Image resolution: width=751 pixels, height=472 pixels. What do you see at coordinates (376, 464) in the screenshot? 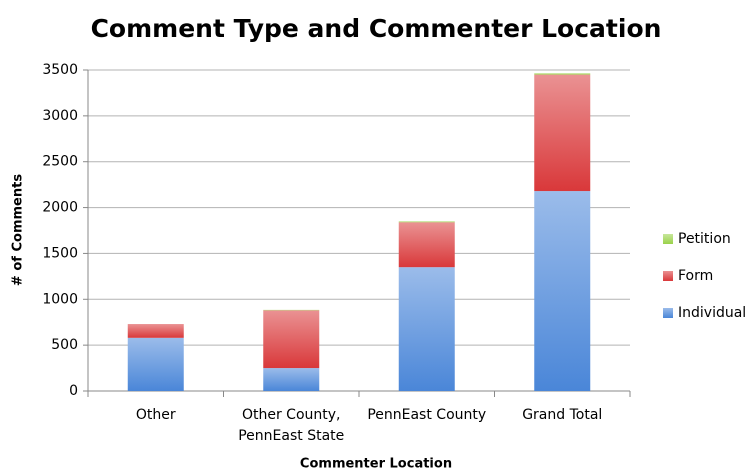
I see `x-axis-title: Commenter Location` at bounding box center [376, 464].